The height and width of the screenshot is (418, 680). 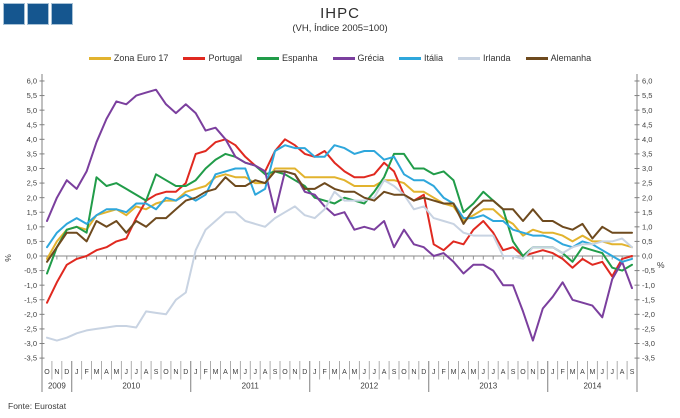 What do you see at coordinates (57, 386) in the screenshot?
I see `year-label: 2009` at bounding box center [57, 386].